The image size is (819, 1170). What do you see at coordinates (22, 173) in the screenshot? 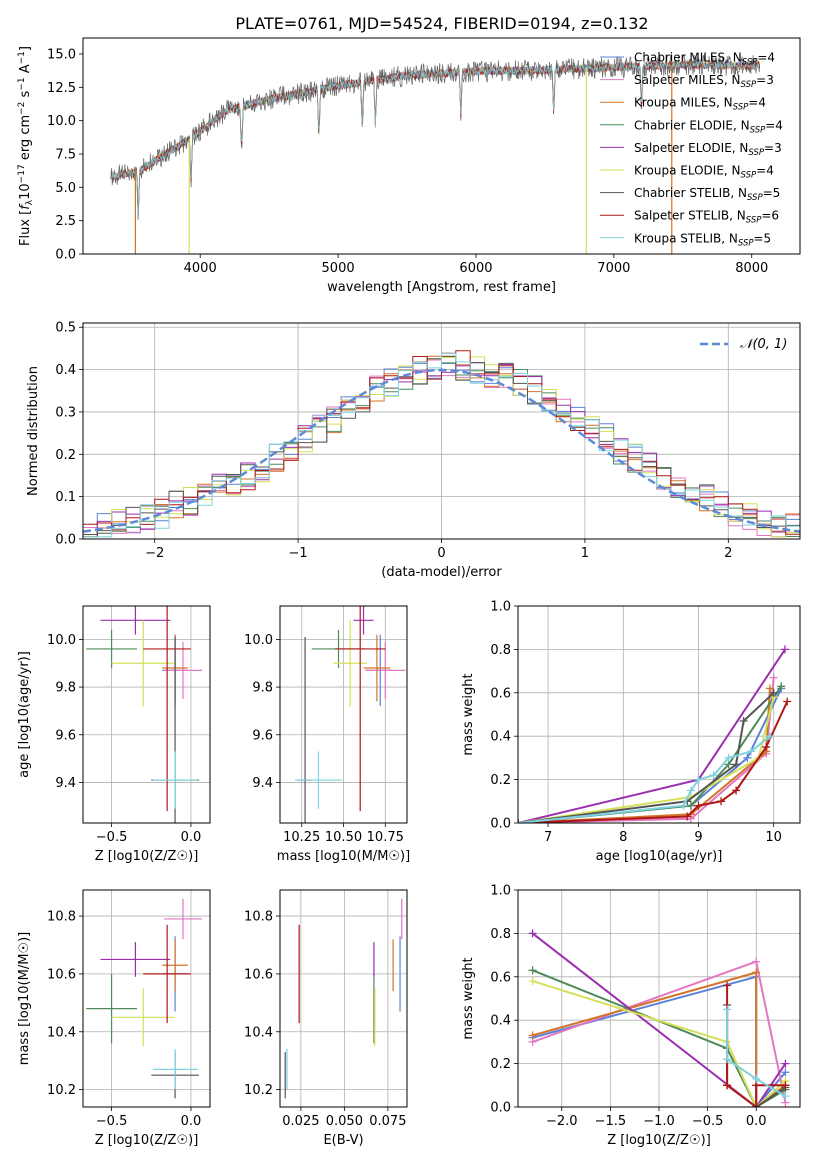
I see `label-part: −17` at bounding box center [22, 173].